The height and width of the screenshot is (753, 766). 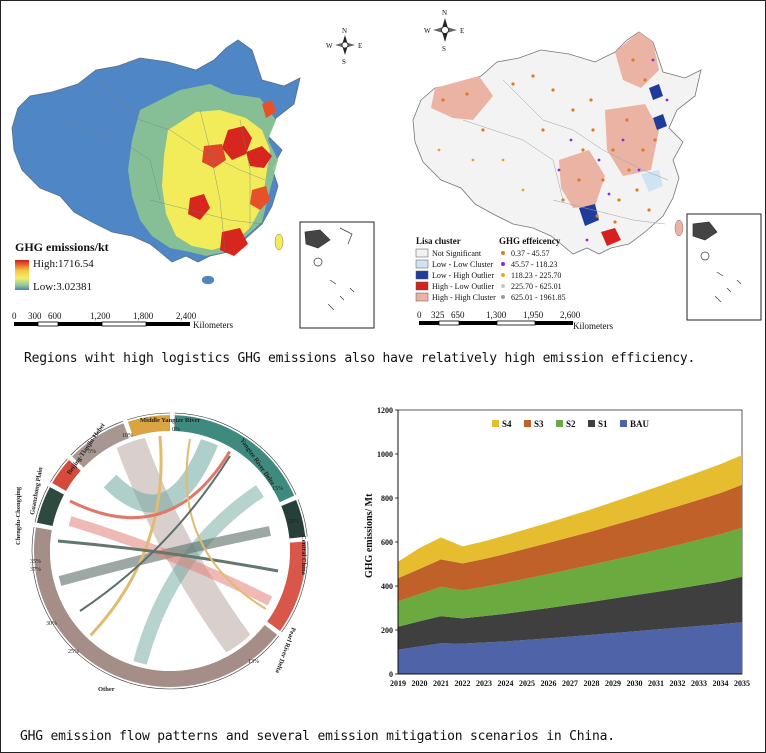 What do you see at coordinates (214, 156) in the screenshot?
I see `map1-hotspot-central` at bounding box center [214, 156].